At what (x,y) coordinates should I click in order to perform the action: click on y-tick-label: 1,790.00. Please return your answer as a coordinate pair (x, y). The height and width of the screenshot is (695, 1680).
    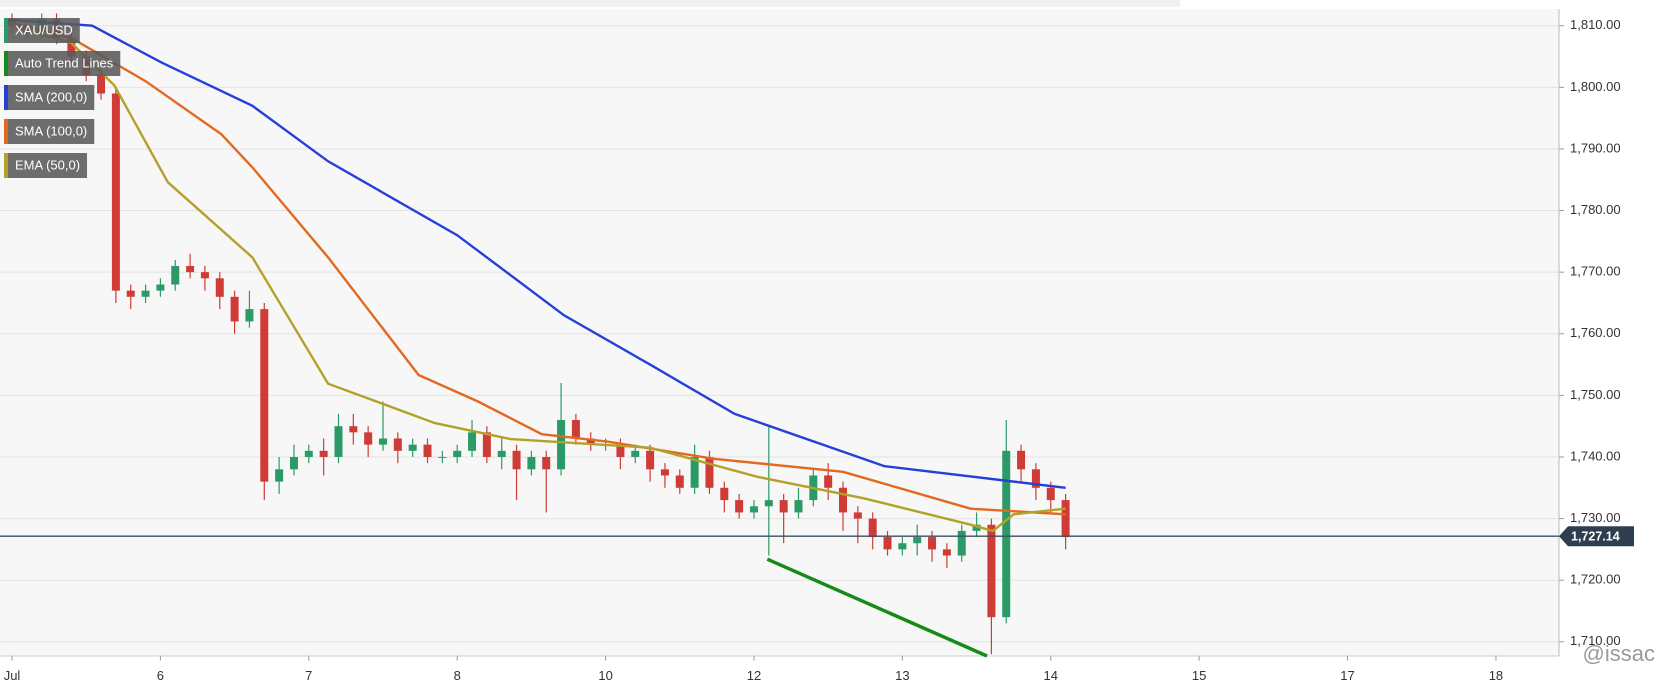
    Looking at the image, I should click on (1595, 147).